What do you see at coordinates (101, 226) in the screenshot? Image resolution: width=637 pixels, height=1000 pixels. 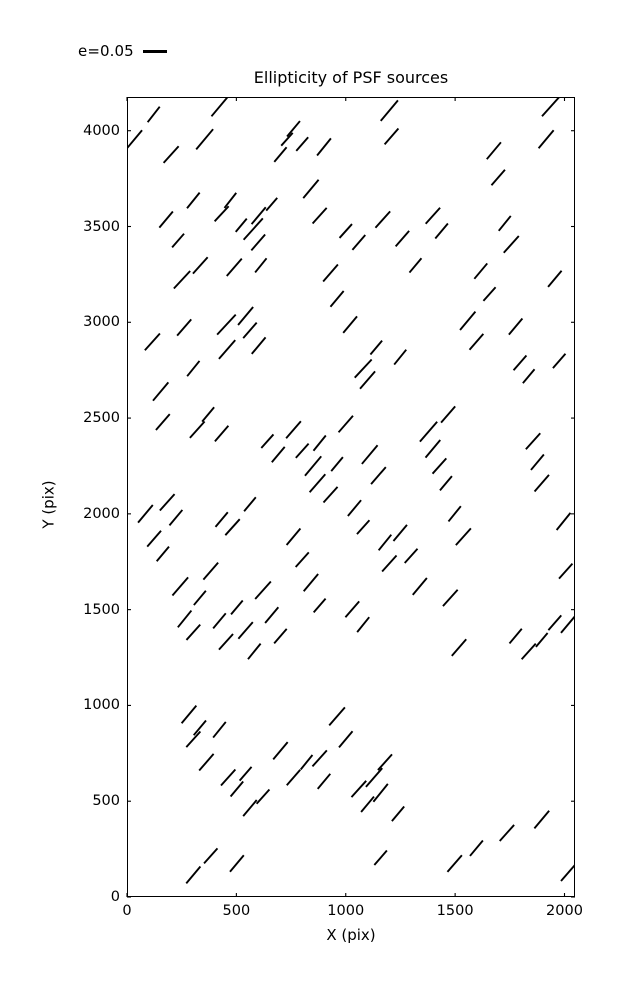 I see `y-tick-label: 3500` at bounding box center [101, 226].